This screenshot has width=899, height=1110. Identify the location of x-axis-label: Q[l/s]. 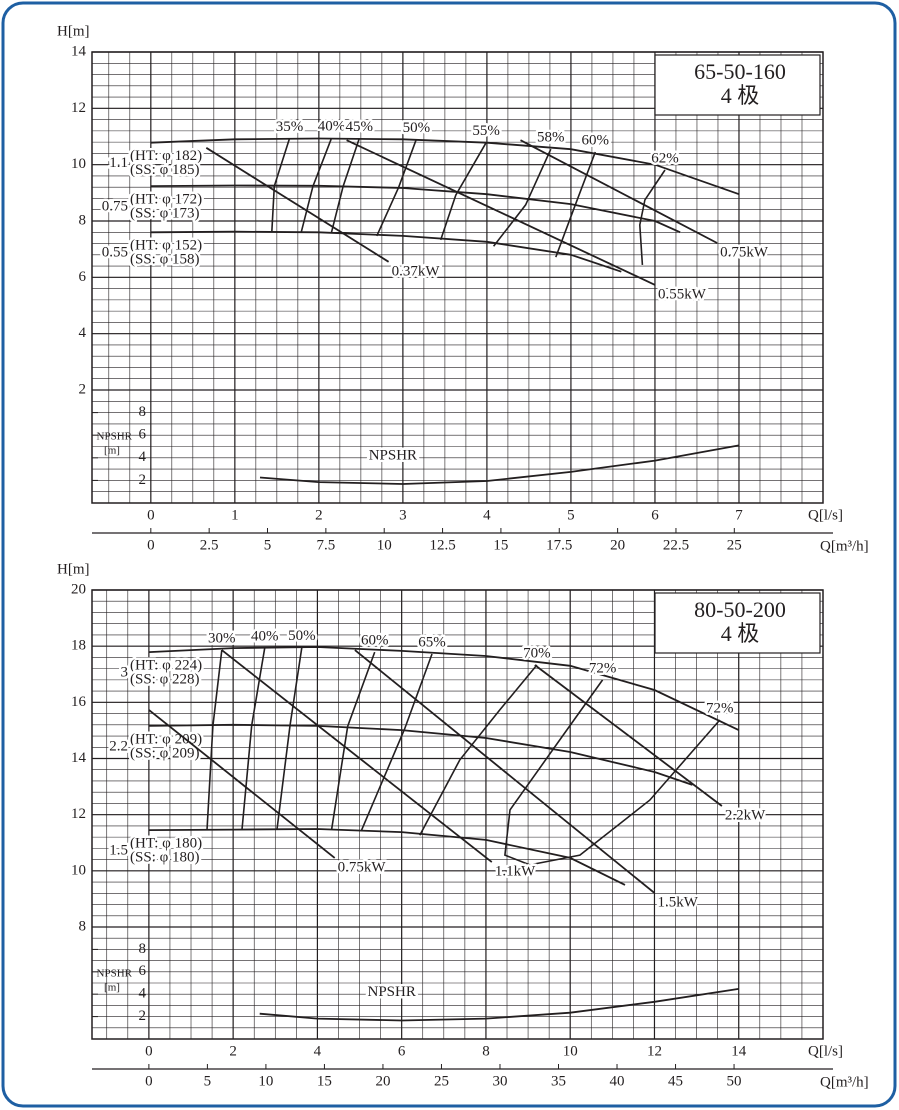
(825, 515).